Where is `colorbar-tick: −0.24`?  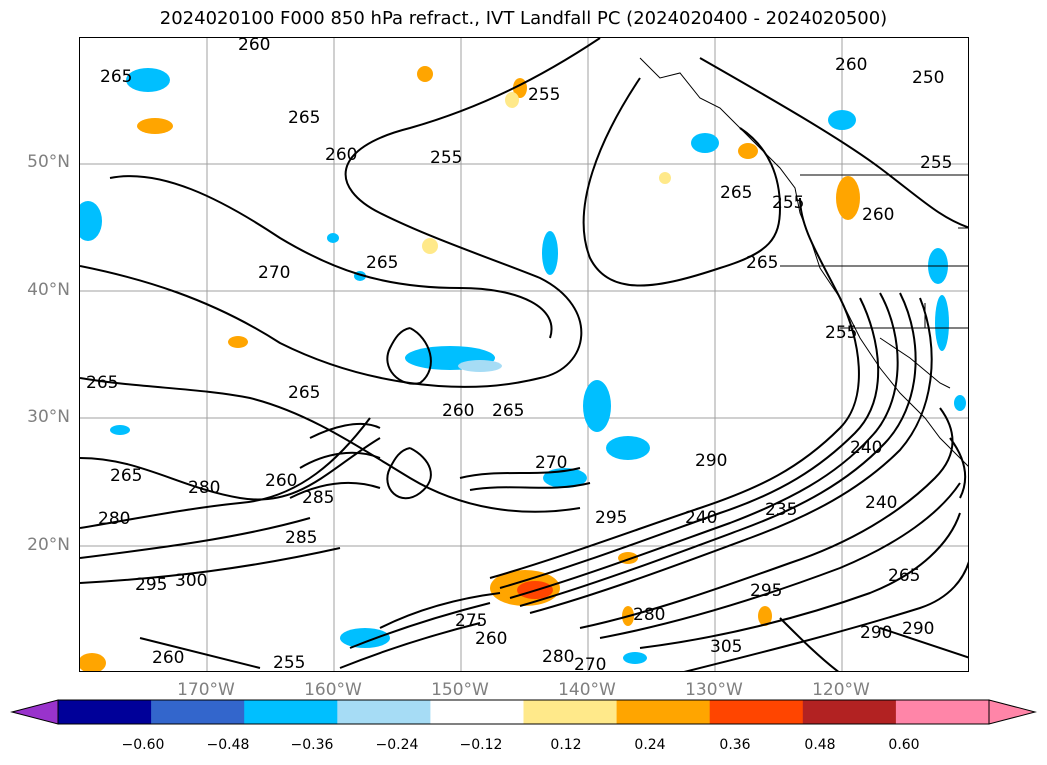
colorbar-tick: −0.24 is located at coordinates (397, 745).